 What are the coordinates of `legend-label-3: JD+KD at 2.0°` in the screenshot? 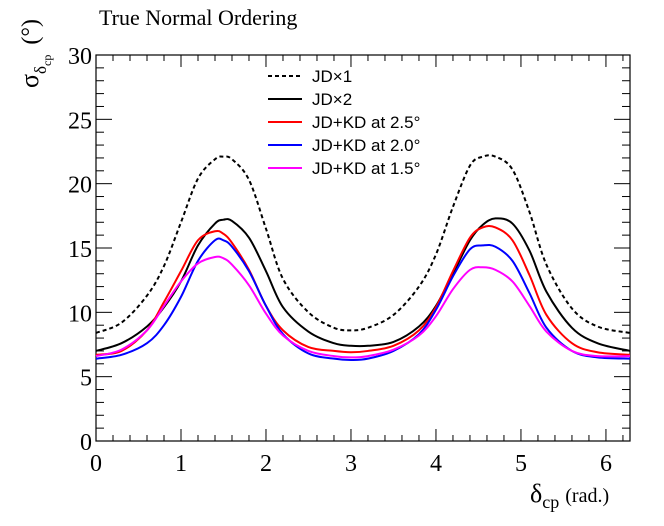 It's located at (366, 145).